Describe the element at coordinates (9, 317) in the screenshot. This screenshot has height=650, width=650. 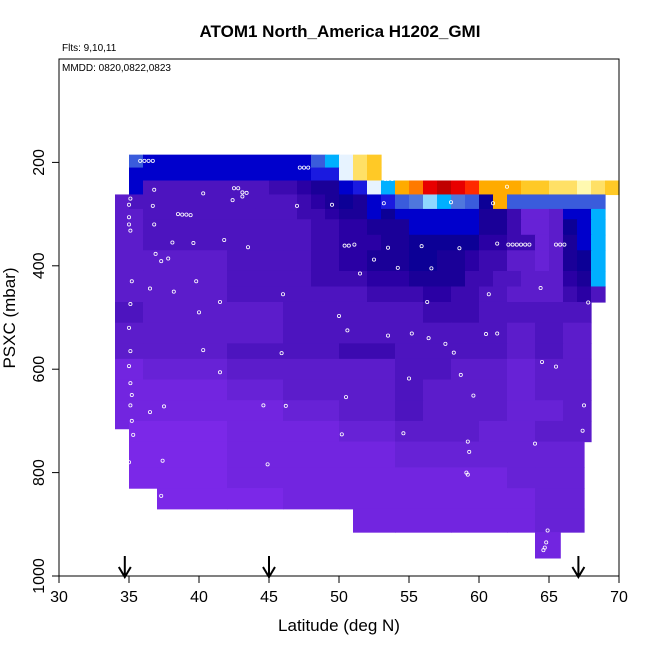
I see `y-axis-label: PSXC (mbar)` at that location.